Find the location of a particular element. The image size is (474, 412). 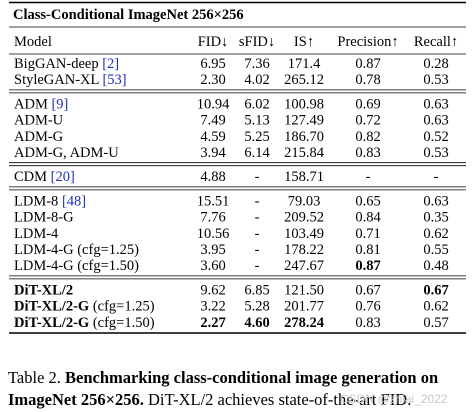

metric-cell: 0.84 is located at coordinates (368, 218).